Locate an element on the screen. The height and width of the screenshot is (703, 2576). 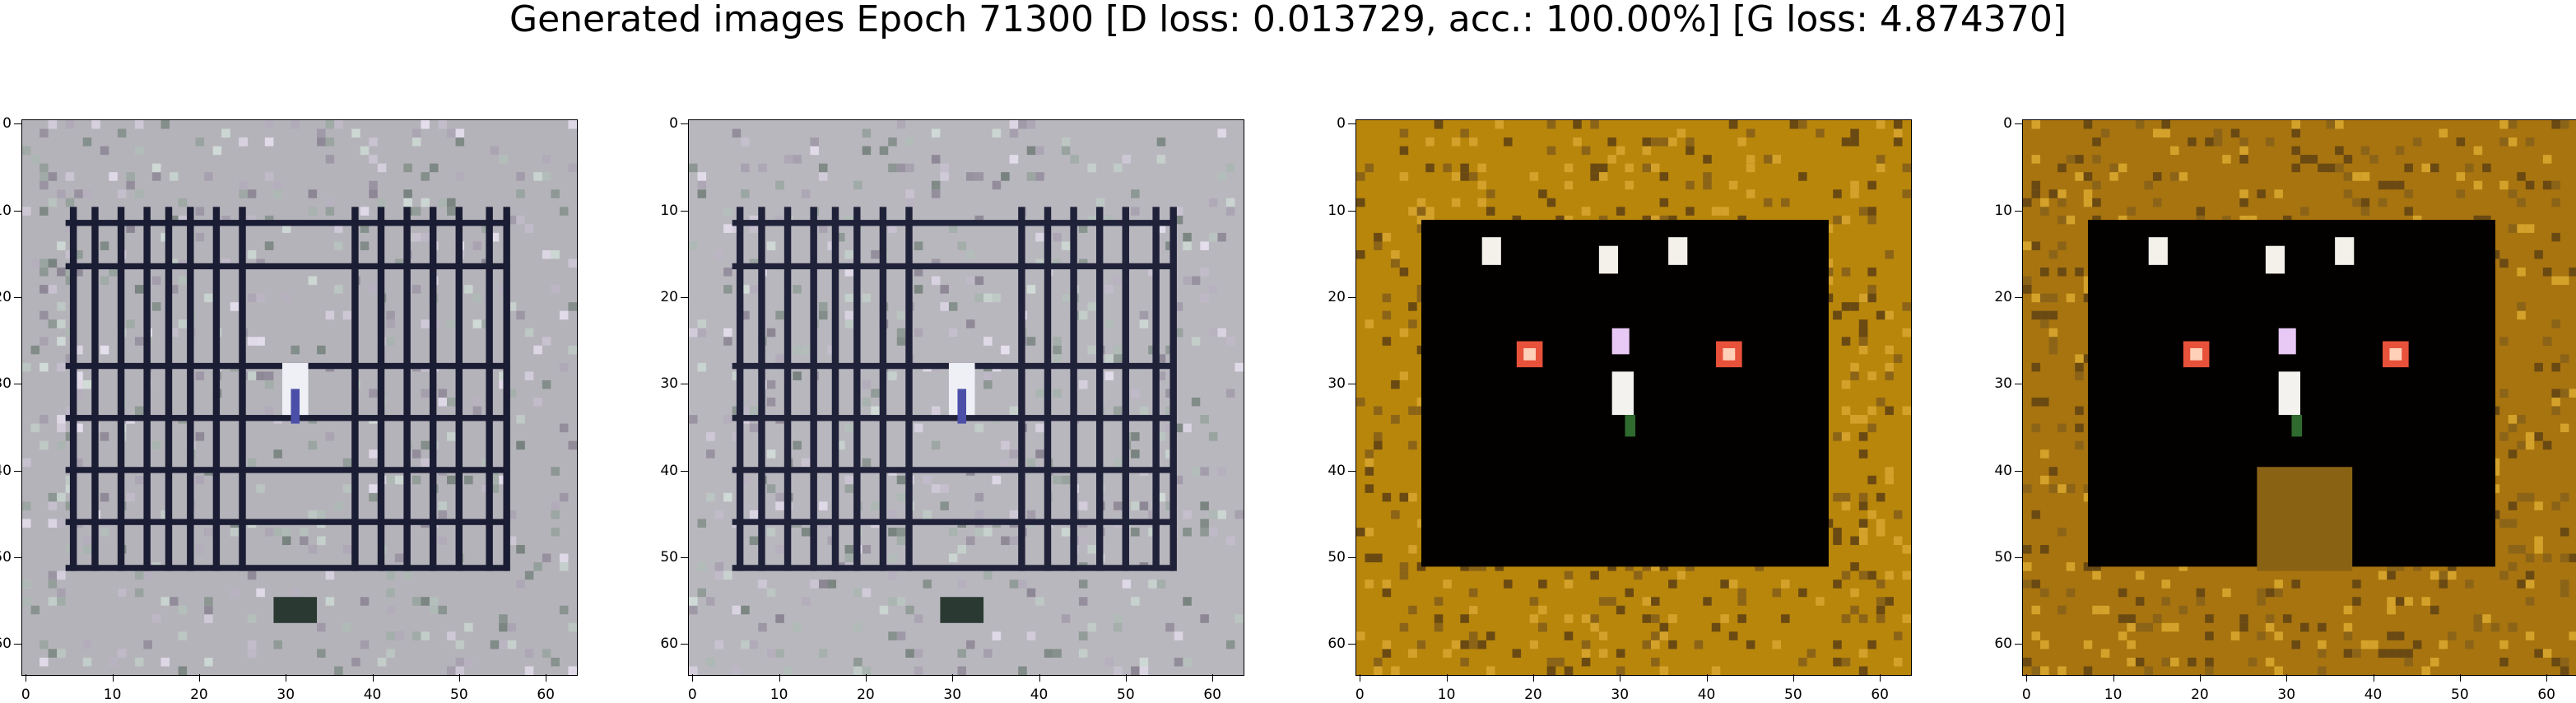
x-tick-label: 10 is located at coordinates (1446, 695).